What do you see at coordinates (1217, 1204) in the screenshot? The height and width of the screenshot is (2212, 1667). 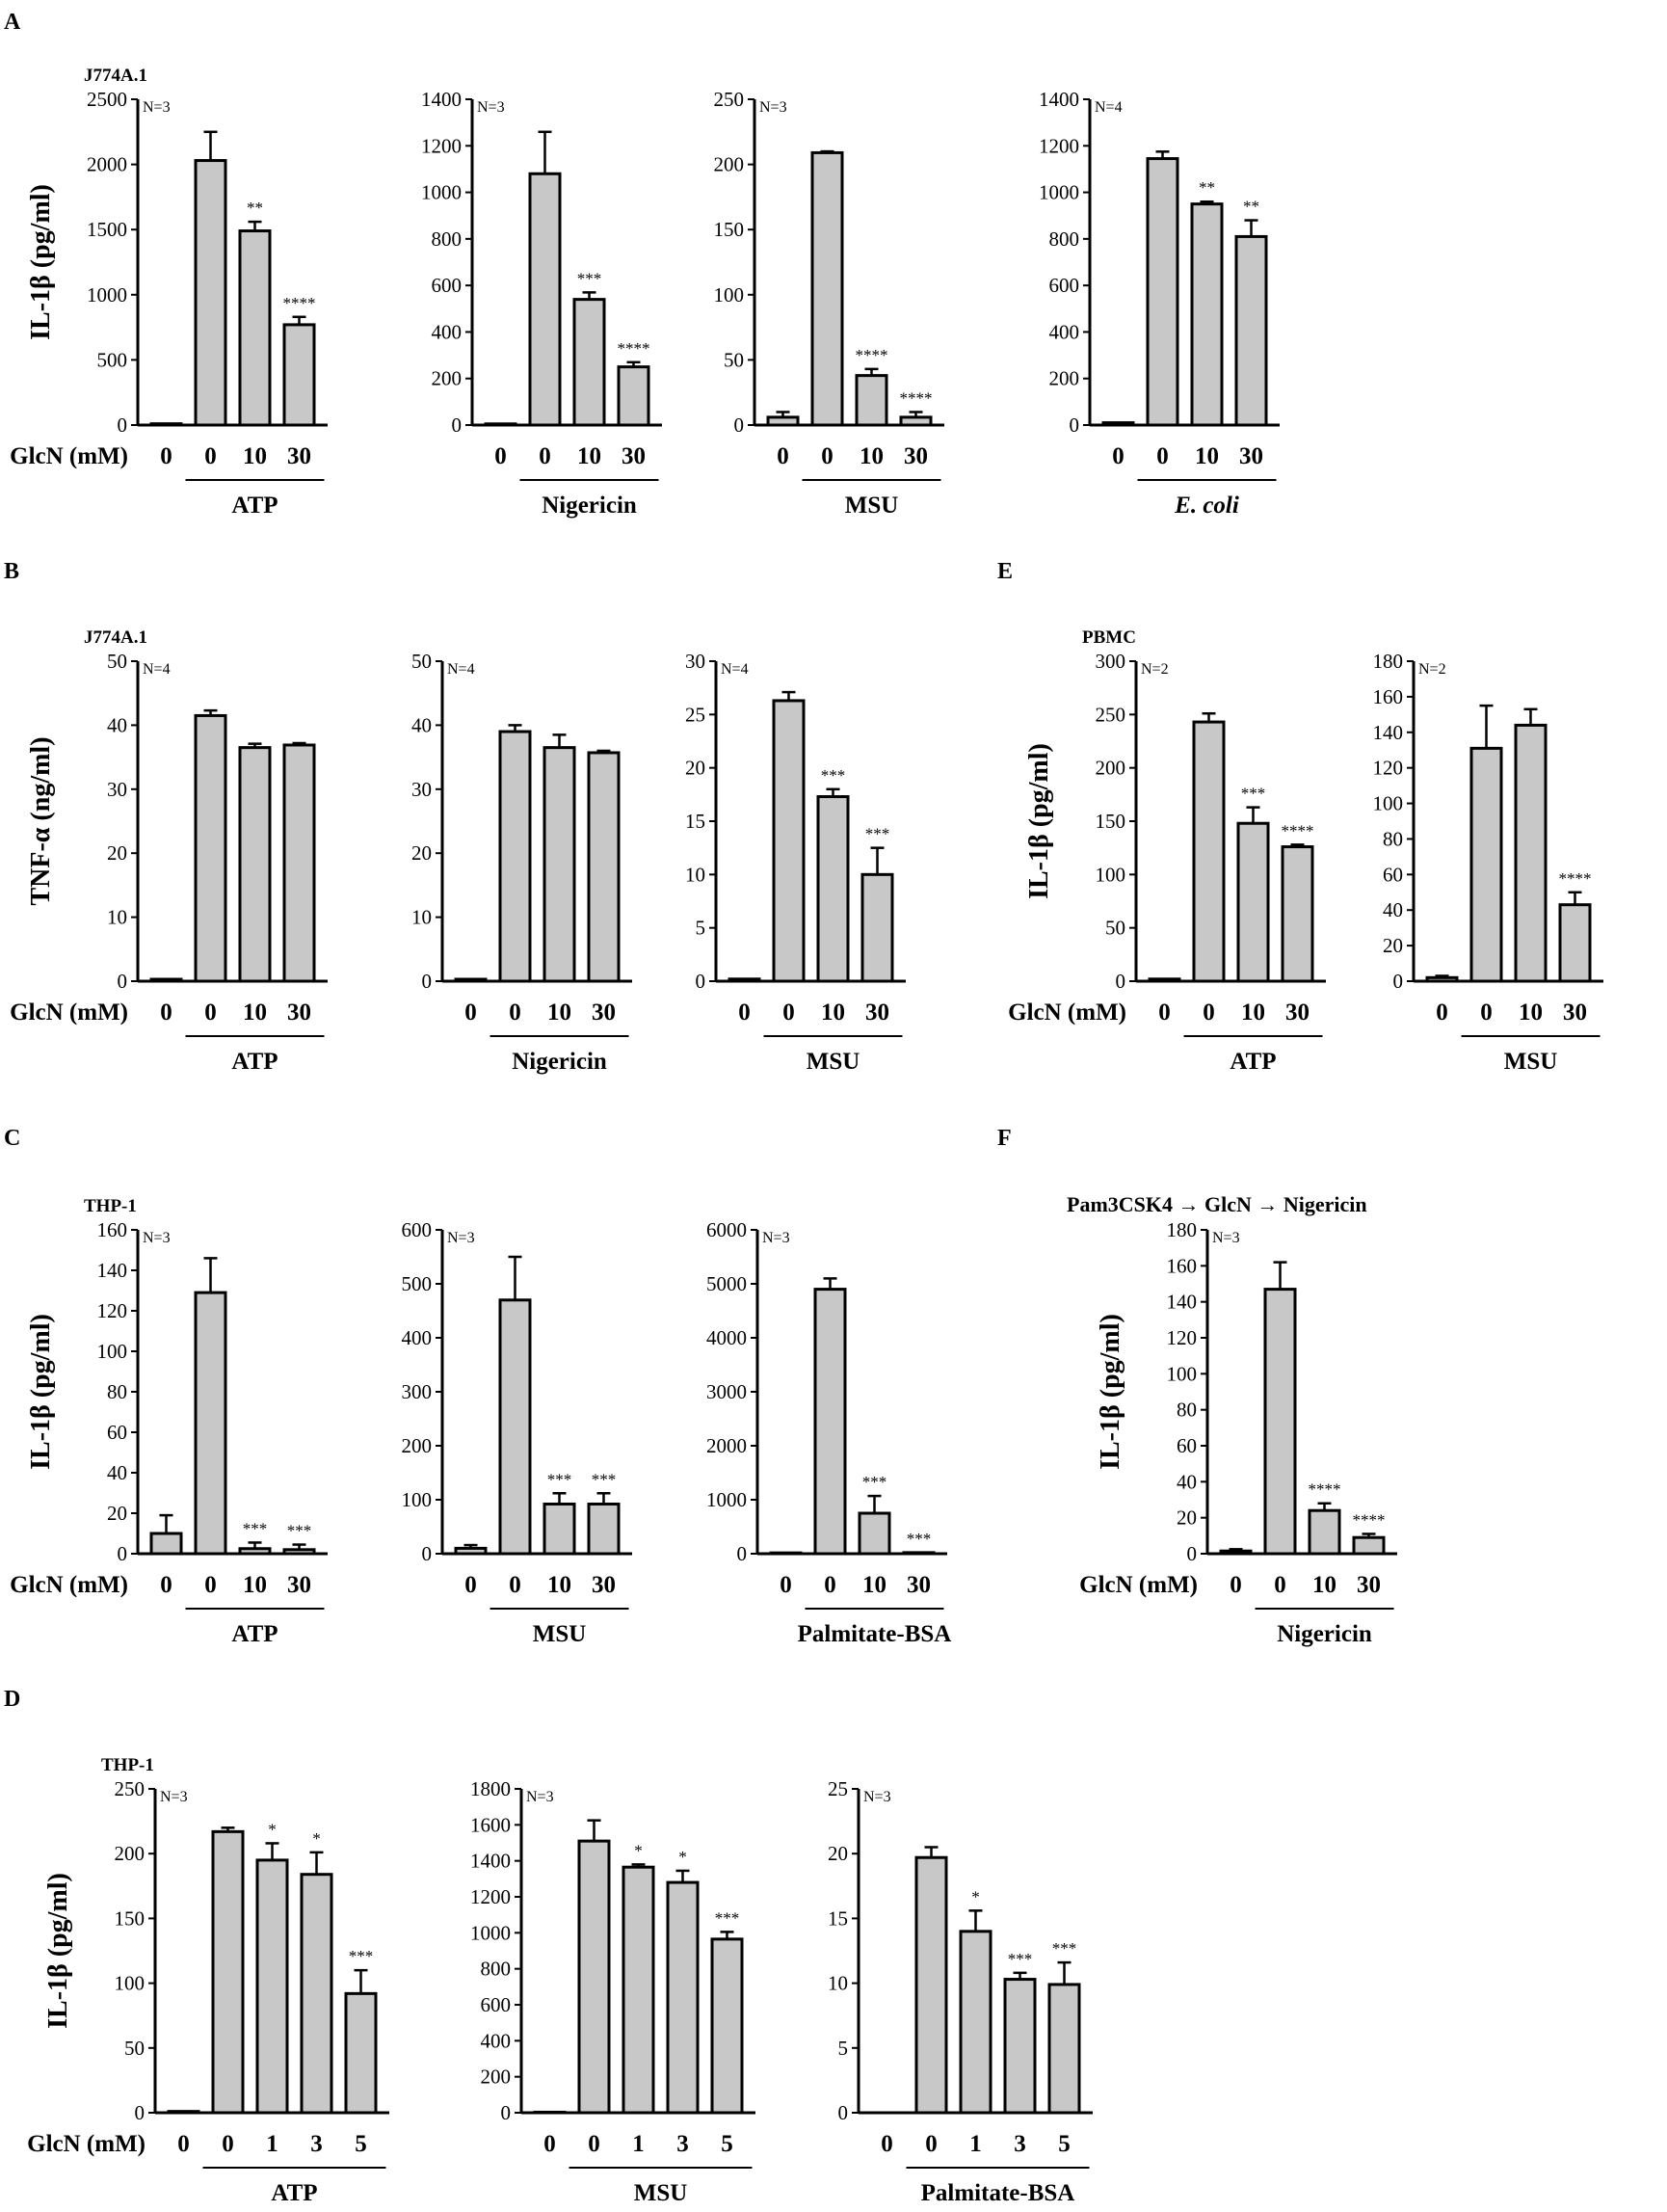 I see `cell-line-label: Pam3CSK4 → GlcN → Nigericin` at bounding box center [1217, 1204].